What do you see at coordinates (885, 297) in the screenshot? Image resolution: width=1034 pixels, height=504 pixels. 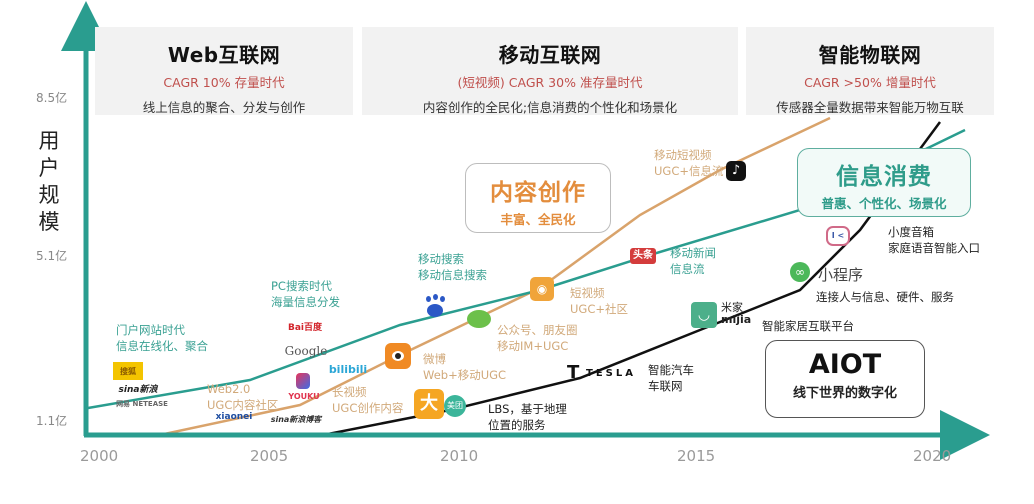 I see `annotation-mini-program: 连接人与信息、硬件、服务` at bounding box center [885, 297].